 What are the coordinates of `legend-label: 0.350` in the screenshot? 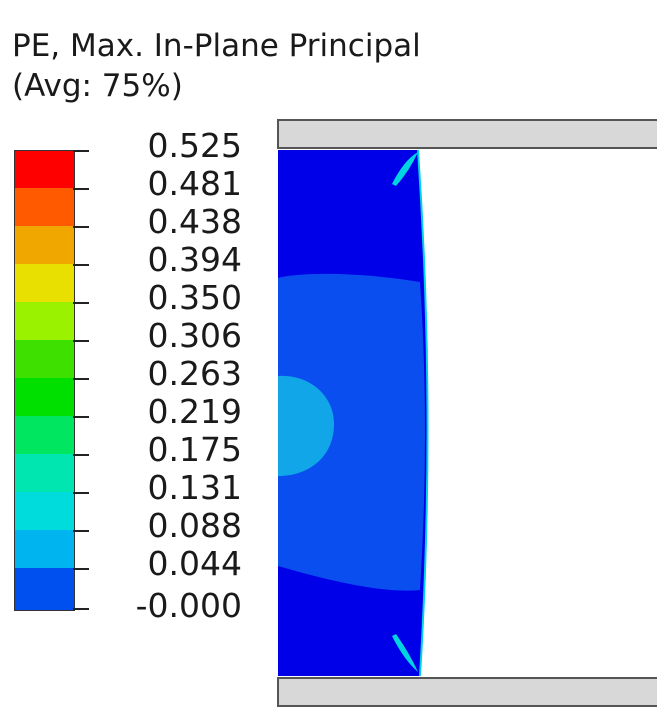 It's located at (194, 297).